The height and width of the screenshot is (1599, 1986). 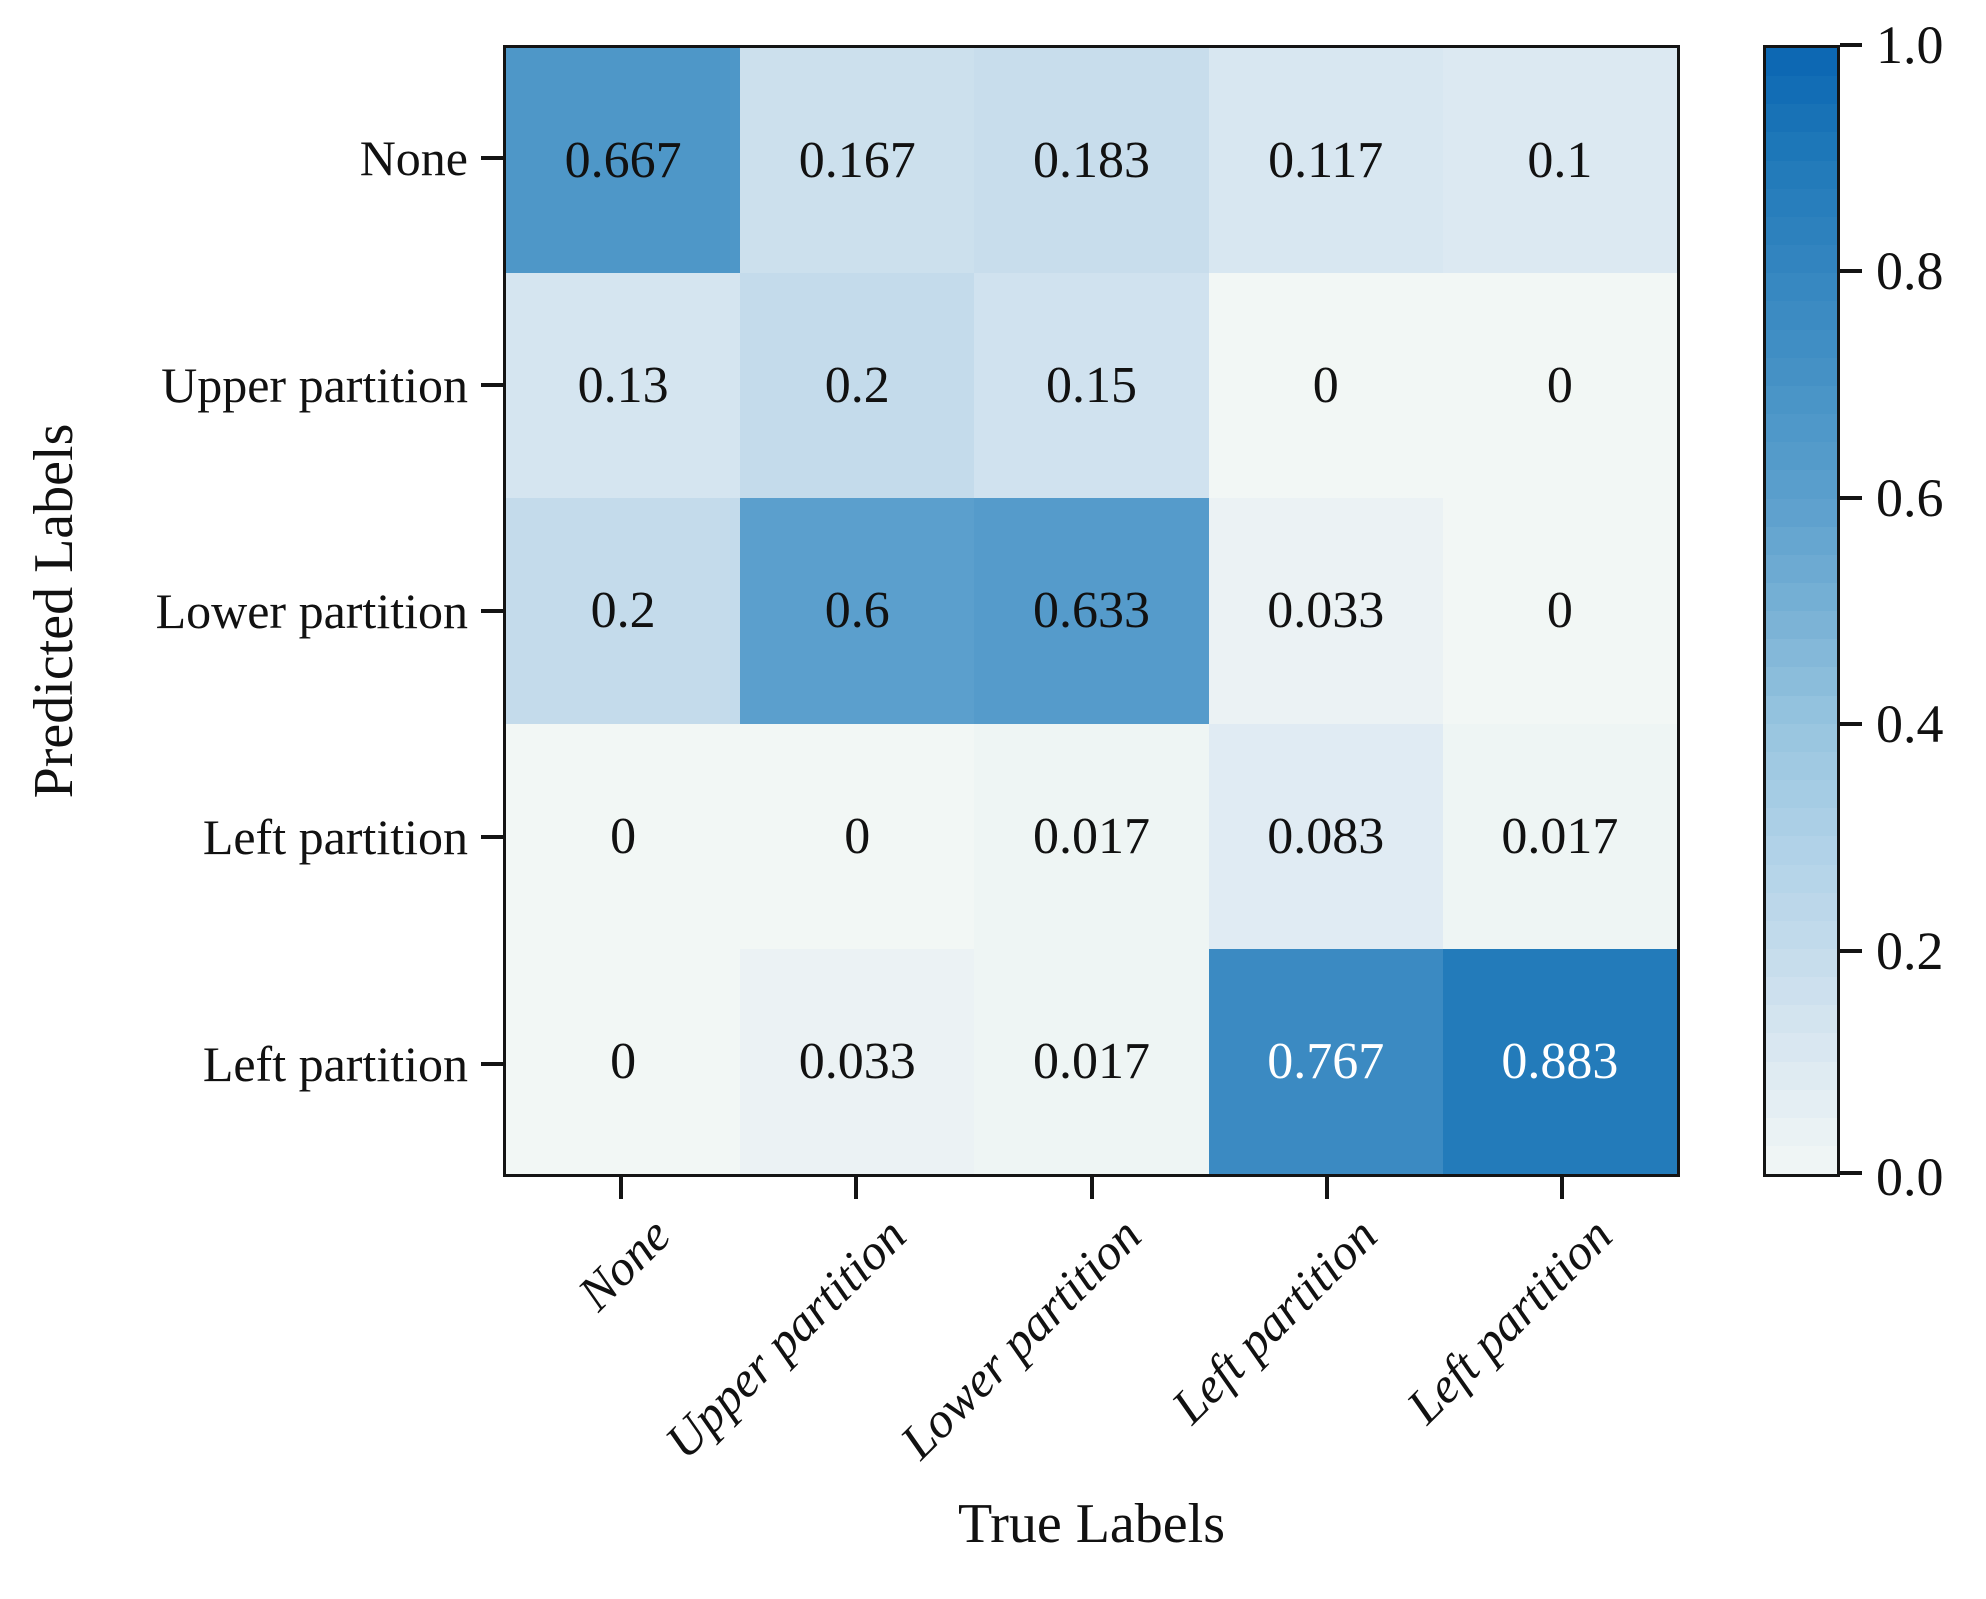 What do you see at coordinates (1910, 950) in the screenshot?
I see `colorbar-tick-label: 0.2` at bounding box center [1910, 950].